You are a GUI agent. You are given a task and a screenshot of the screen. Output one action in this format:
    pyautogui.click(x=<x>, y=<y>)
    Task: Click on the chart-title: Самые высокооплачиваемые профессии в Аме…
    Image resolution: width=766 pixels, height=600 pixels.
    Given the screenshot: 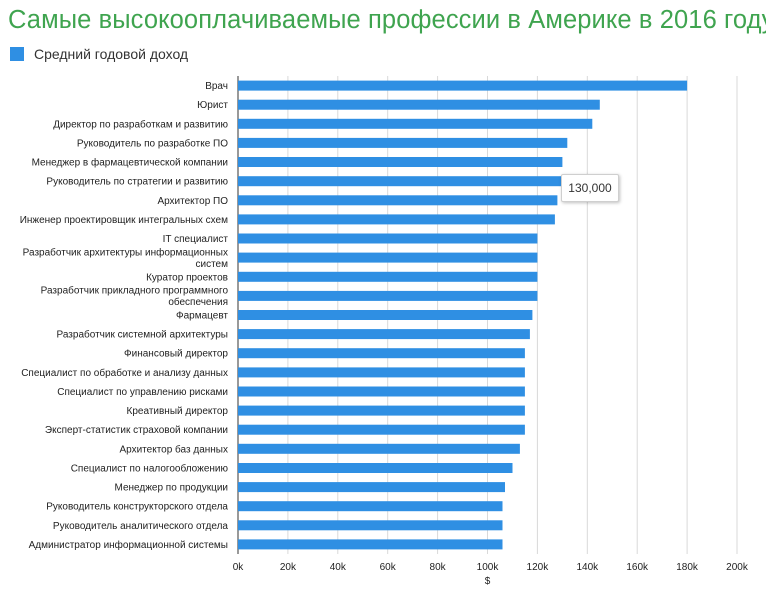 What is the action you would take?
    pyautogui.click(x=387, y=20)
    